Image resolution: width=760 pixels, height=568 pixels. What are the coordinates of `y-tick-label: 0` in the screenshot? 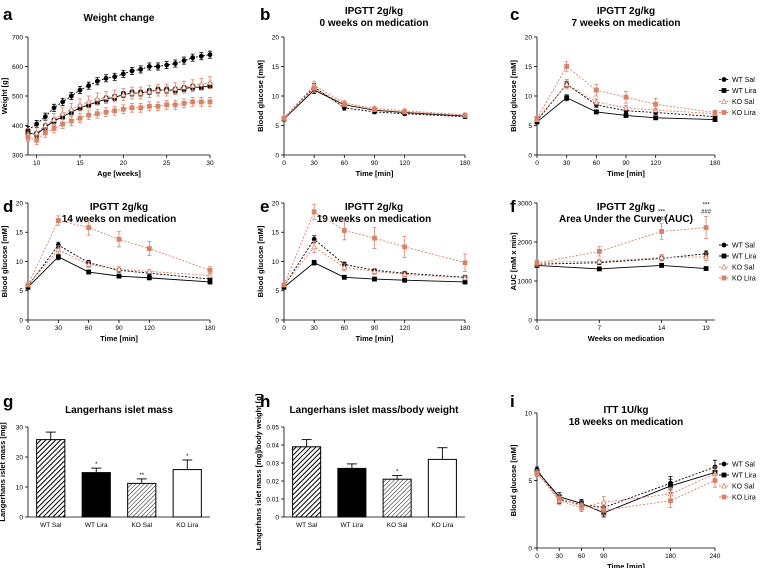 It's located at (530, 320).